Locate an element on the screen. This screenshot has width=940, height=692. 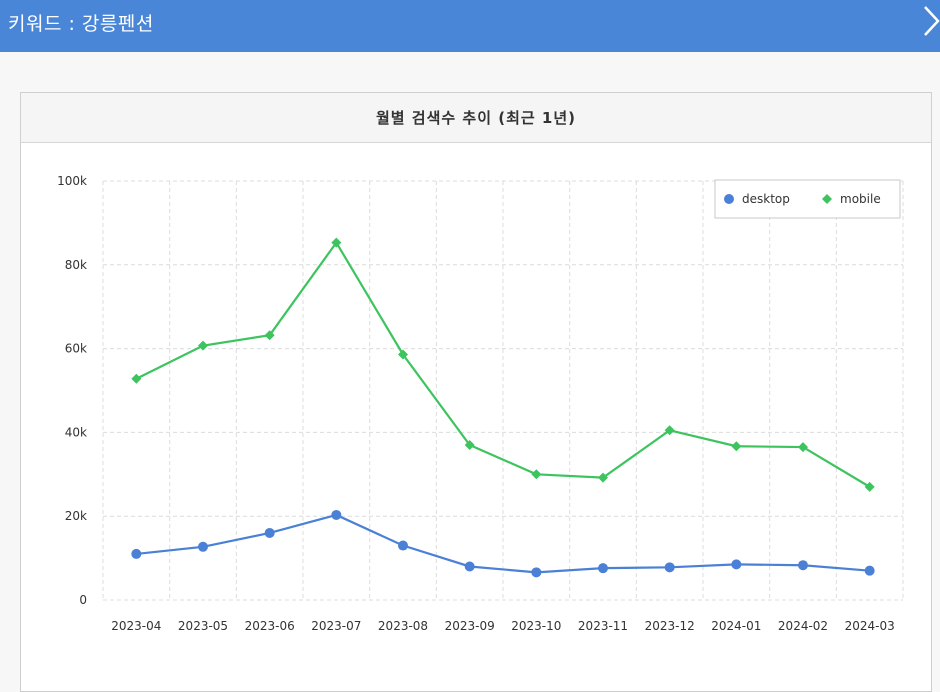
x-tick-label: 2024-01 is located at coordinates (736, 626).